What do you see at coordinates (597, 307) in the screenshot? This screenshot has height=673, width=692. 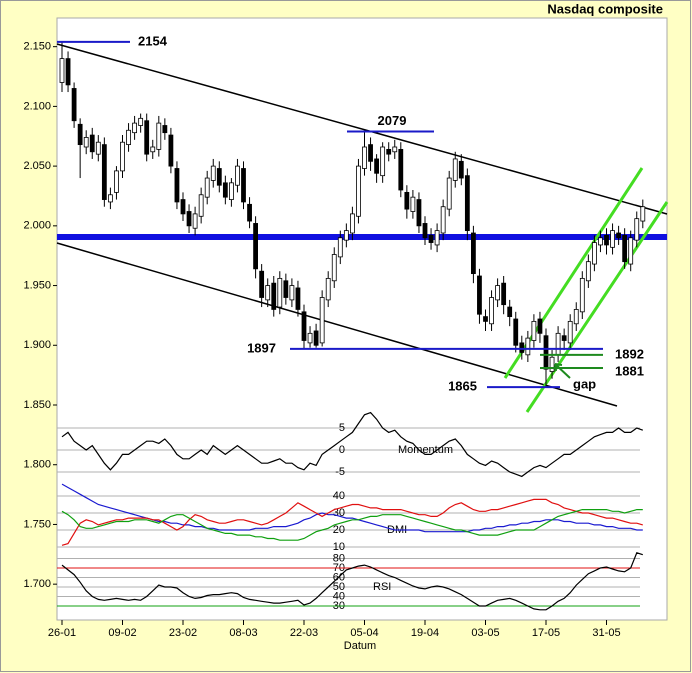 I see `up-channel-lower` at bounding box center [597, 307].